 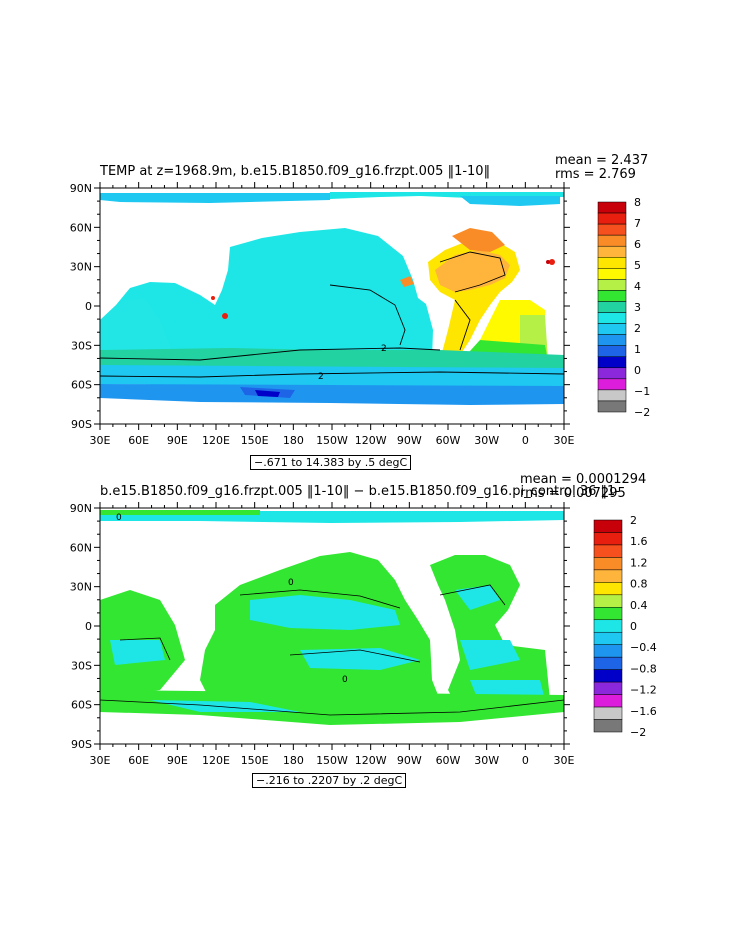 I want to click on colorbar-label: 7, so click(x=637, y=223).